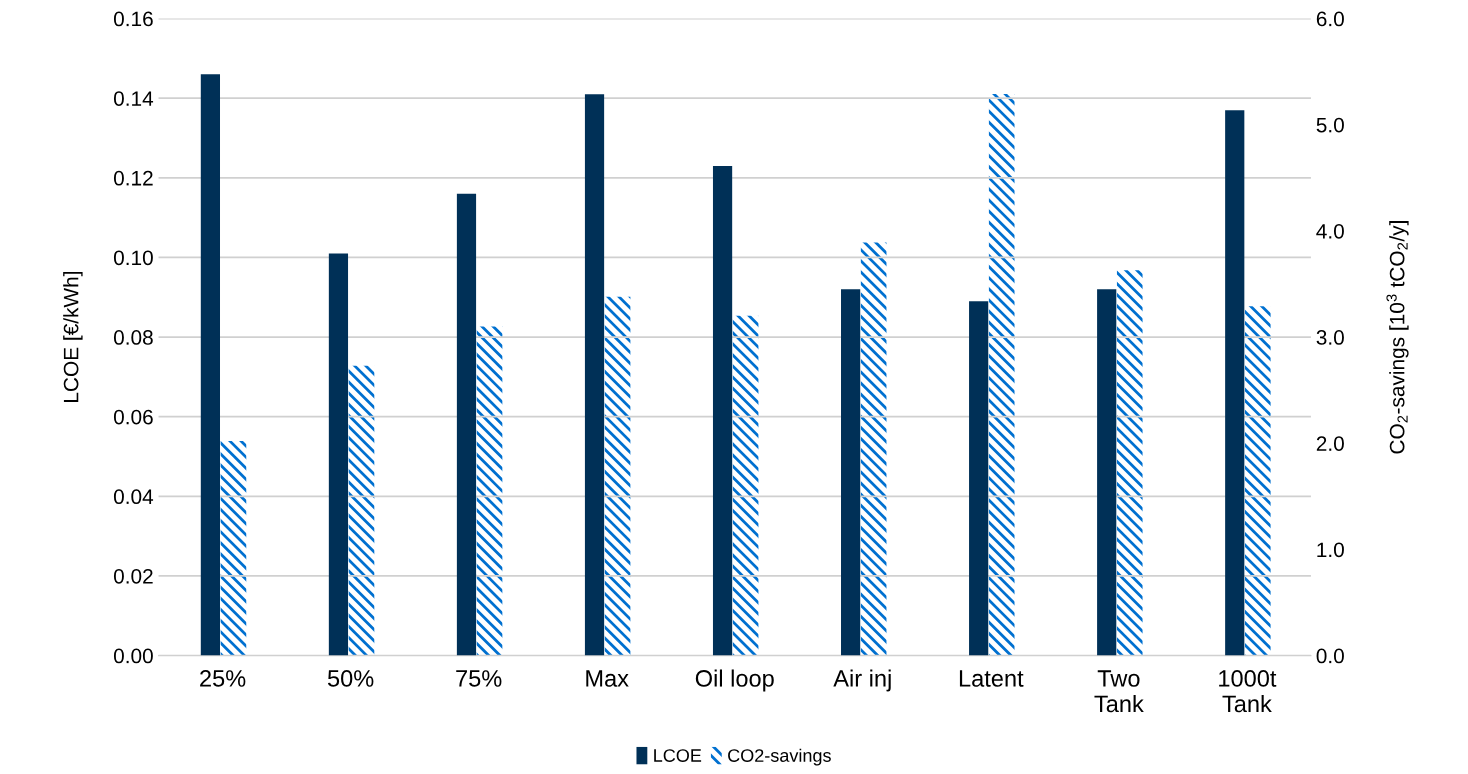  What do you see at coordinates (734, 680) in the screenshot?
I see `x-tick-label: Oil loop` at bounding box center [734, 680].